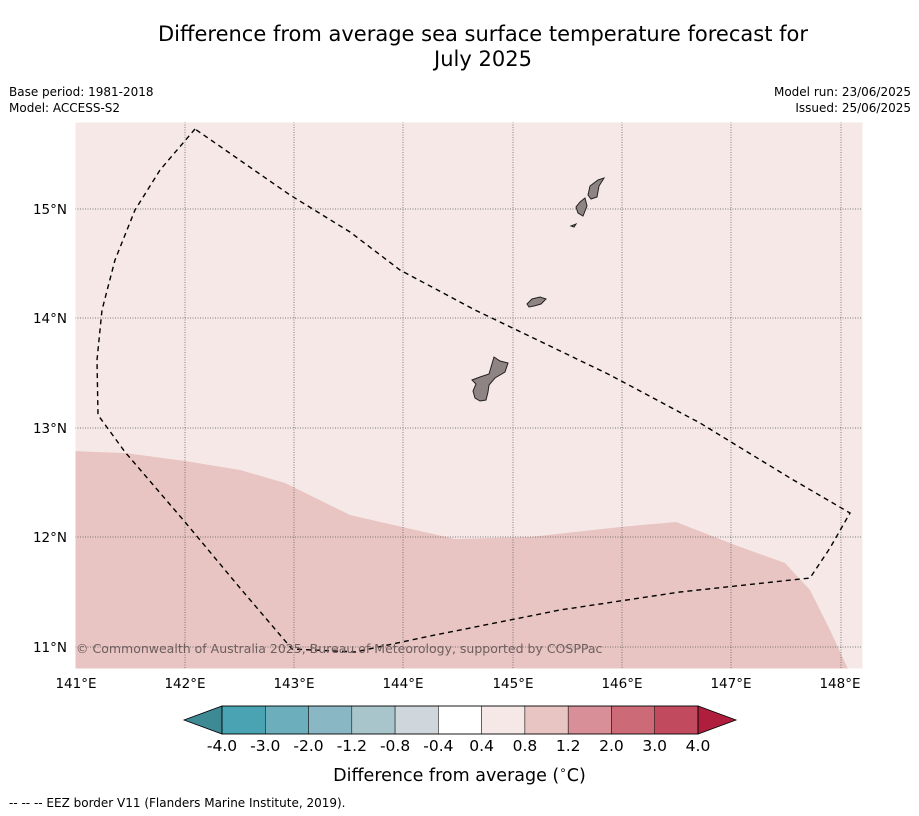 The height and width of the screenshot is (816, 919). Describe the element at coordinates (842, 92) in the screenshot. I see `model-run: Model run: 23/06/2025` at that location.